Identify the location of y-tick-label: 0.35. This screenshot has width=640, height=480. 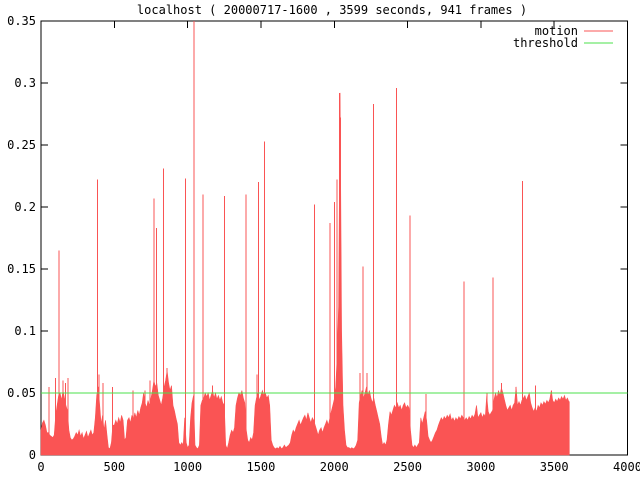
(21, 21).